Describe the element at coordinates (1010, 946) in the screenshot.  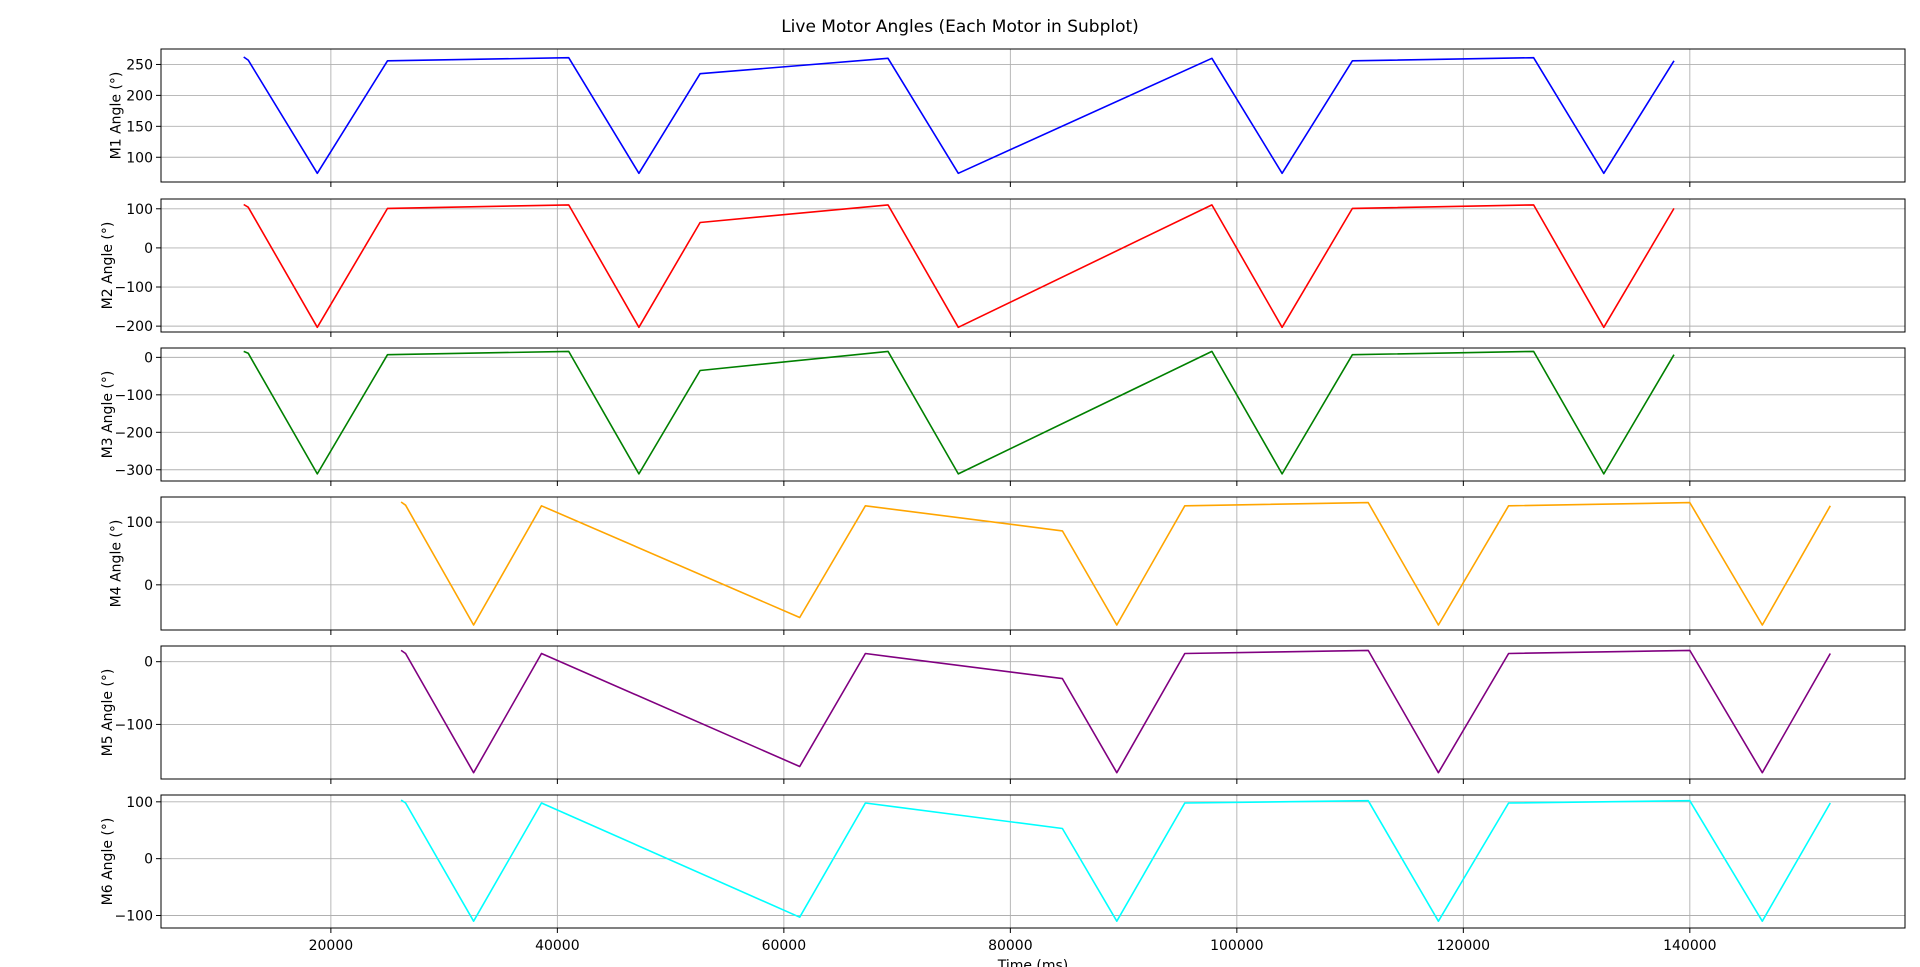
I see `x-tick-label: 80000` at that location.